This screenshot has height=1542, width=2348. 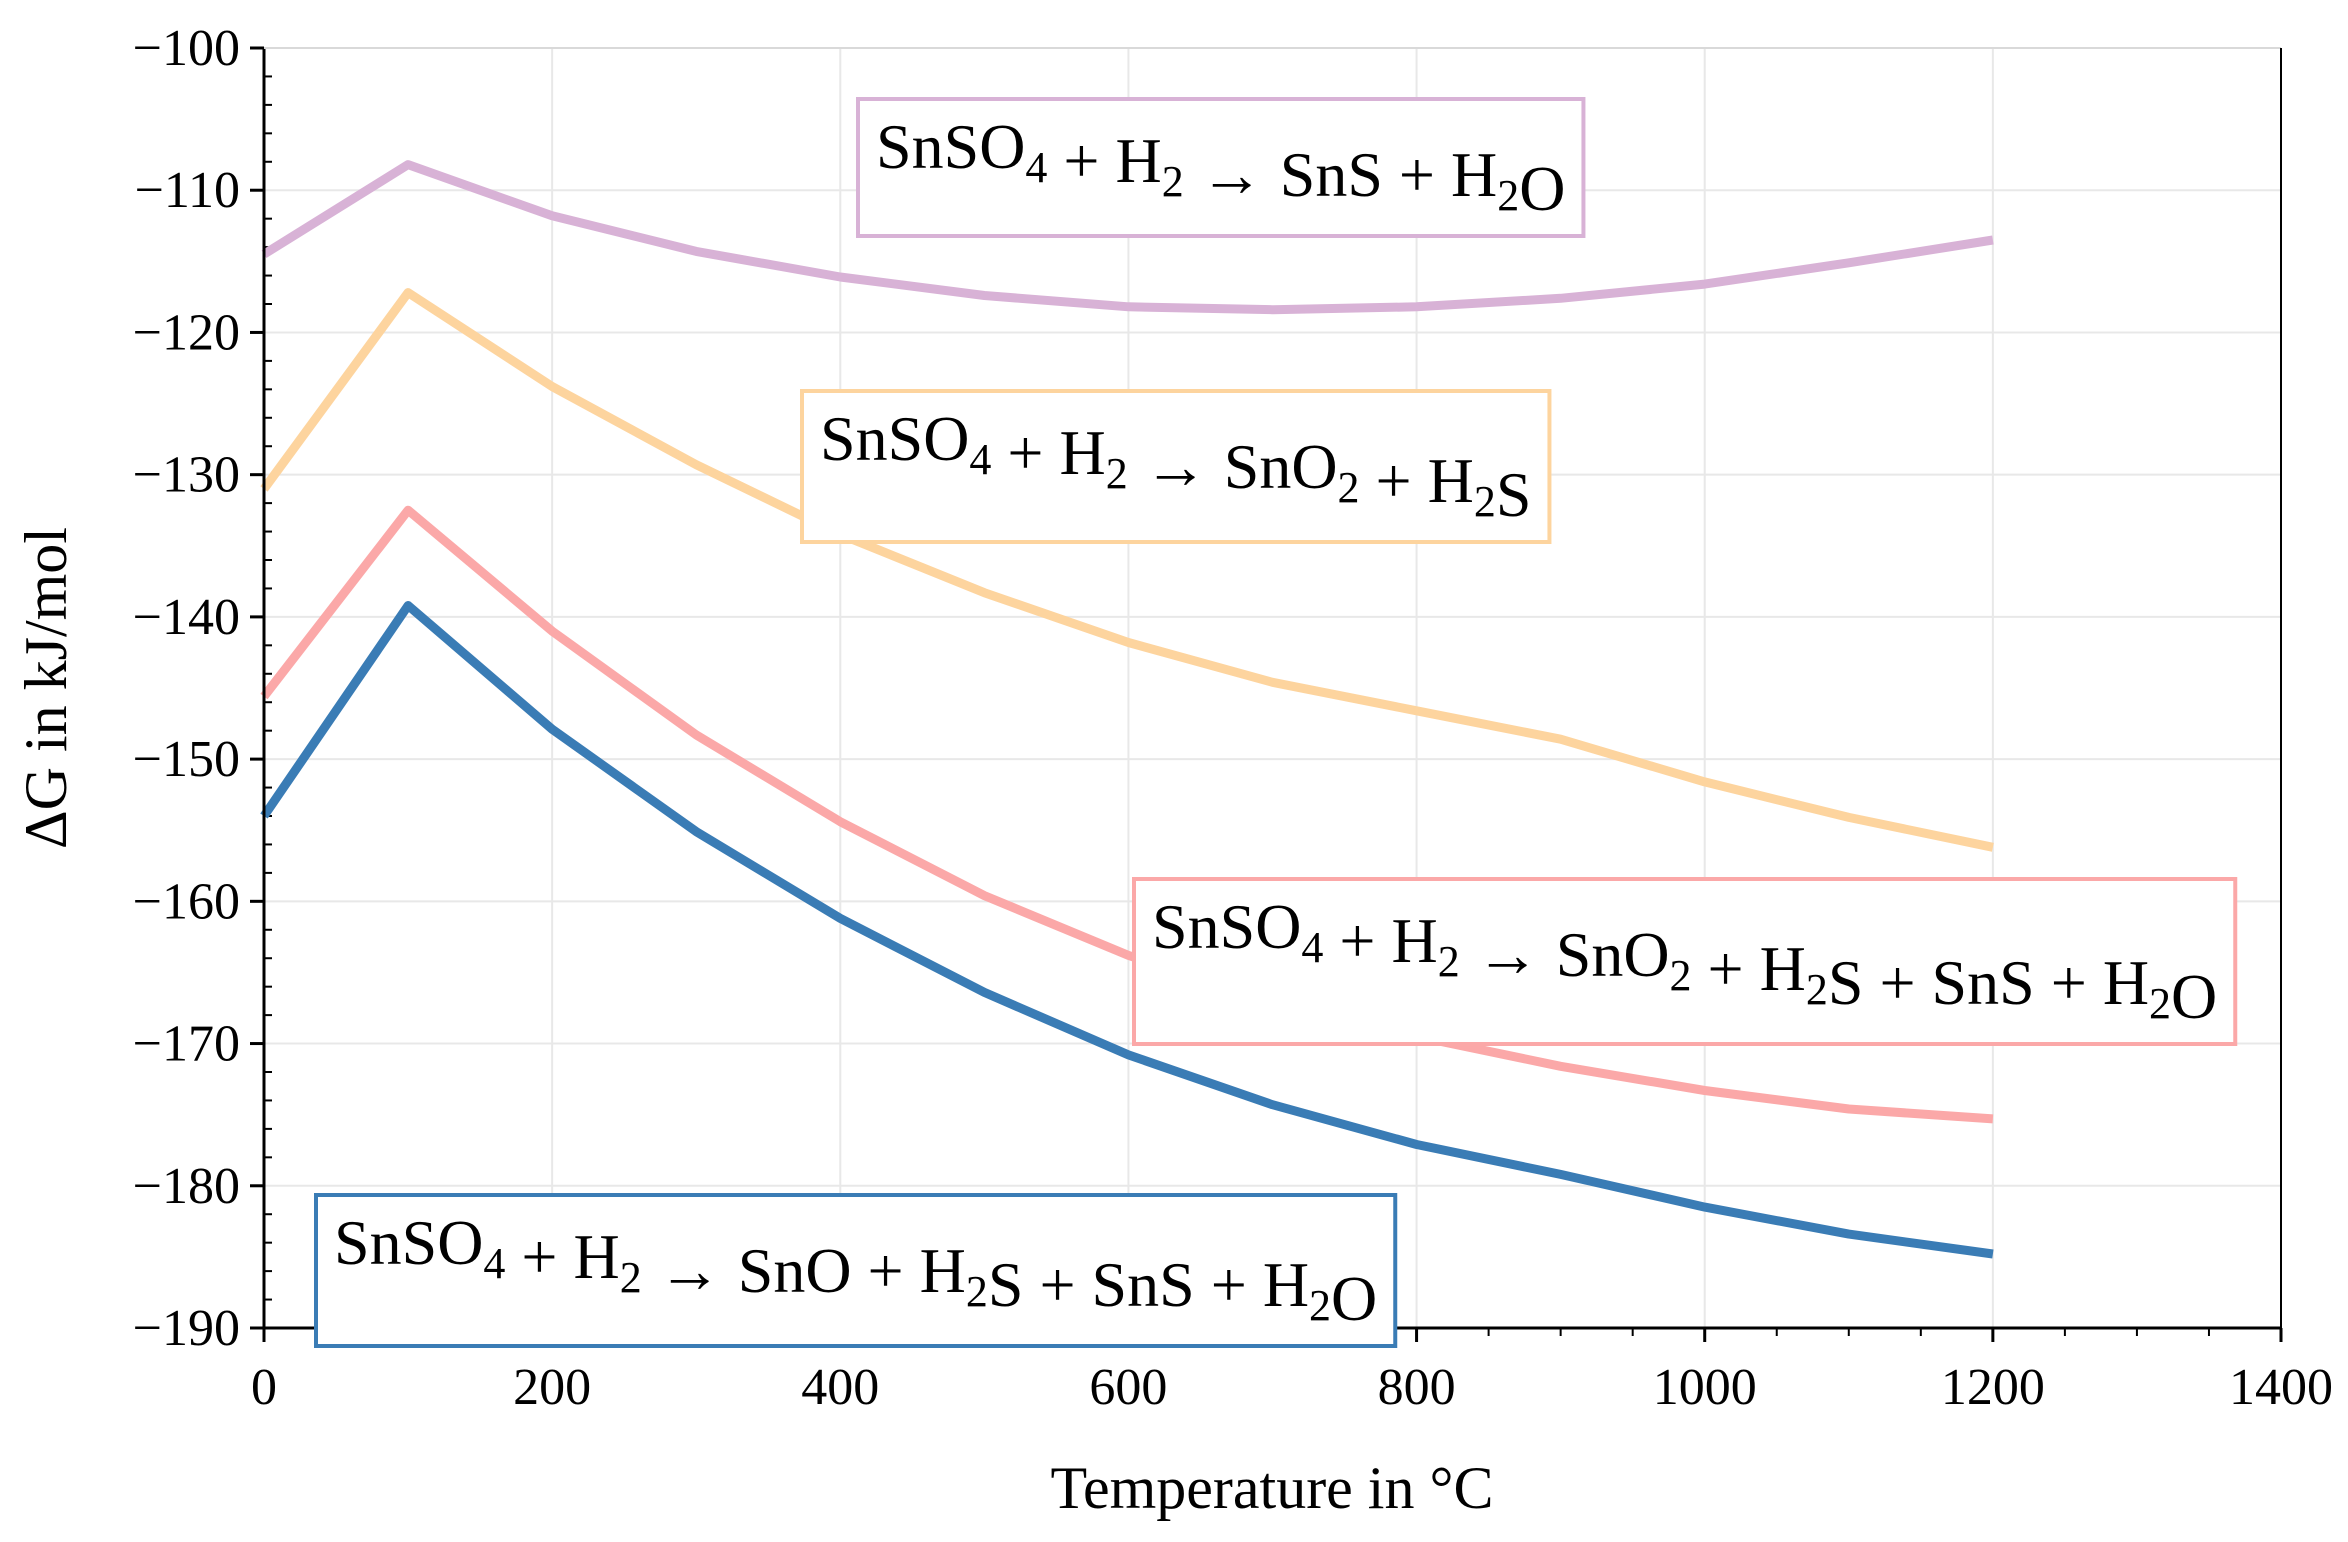 I want to click on y-axis-title: ΔG in kJ/mol, so click(x=46, y=688).